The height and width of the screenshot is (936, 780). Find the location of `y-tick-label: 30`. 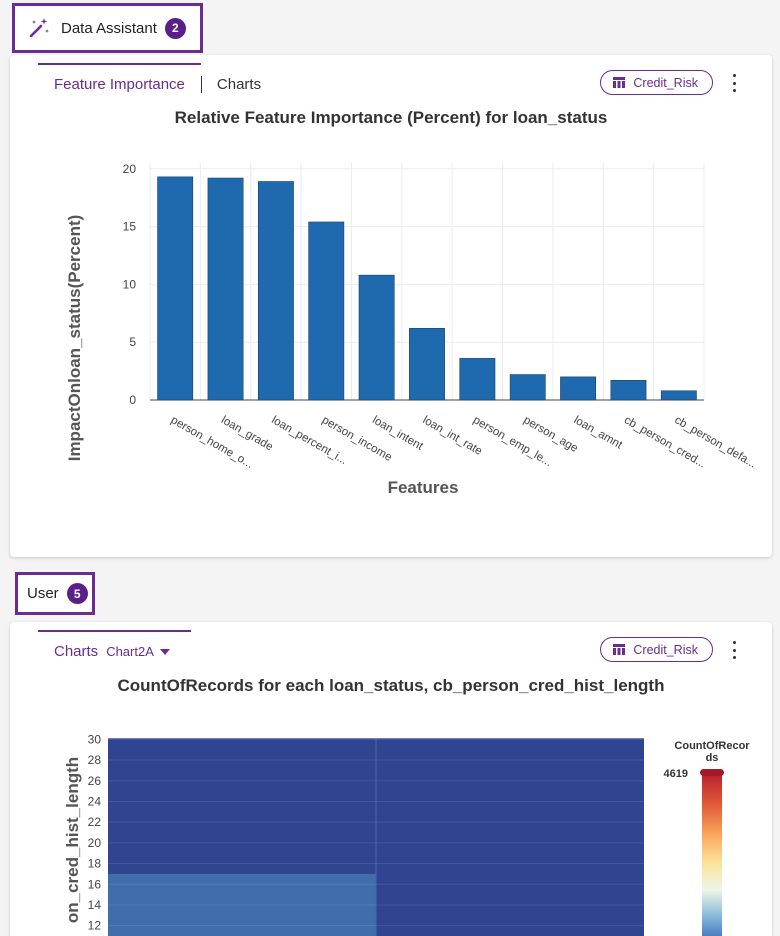

y-tick-label: 30 is located at coordinates (95, 739).